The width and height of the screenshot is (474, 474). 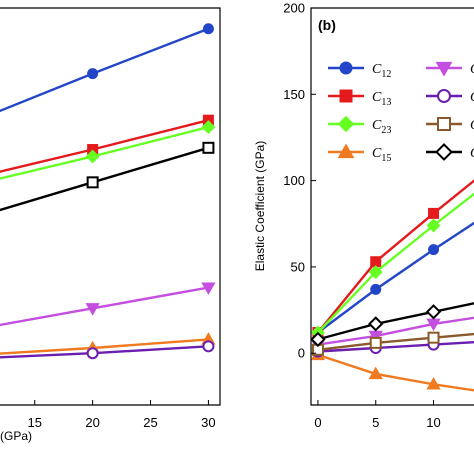 I want to click on panel-a-x-tick-label-2: 25, so click(x=150, y=422).